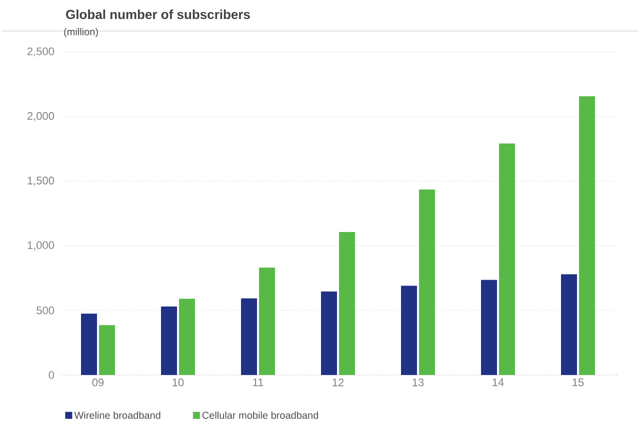 This screenshot has width=640, height=428. What do you see at coordinates (418, 382) in the screenshot?
I see `x-tick-label: 13` at bounding box center [418, 382].